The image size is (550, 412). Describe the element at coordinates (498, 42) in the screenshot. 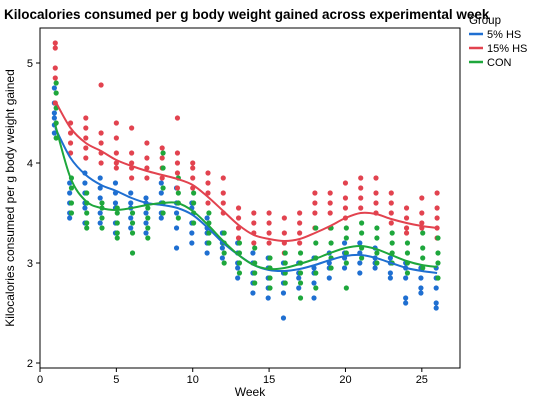

I see `legend: Group 5% HS 15% HS CON` at that location.